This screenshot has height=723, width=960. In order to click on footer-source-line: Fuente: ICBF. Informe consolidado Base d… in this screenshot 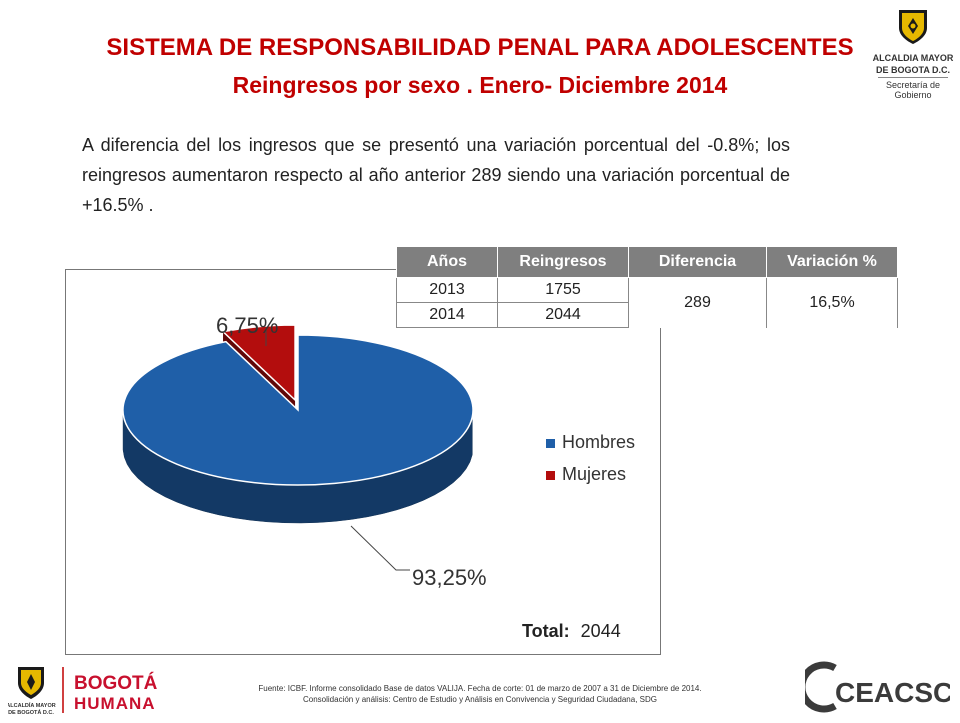, I will do `click(480, 688)`.